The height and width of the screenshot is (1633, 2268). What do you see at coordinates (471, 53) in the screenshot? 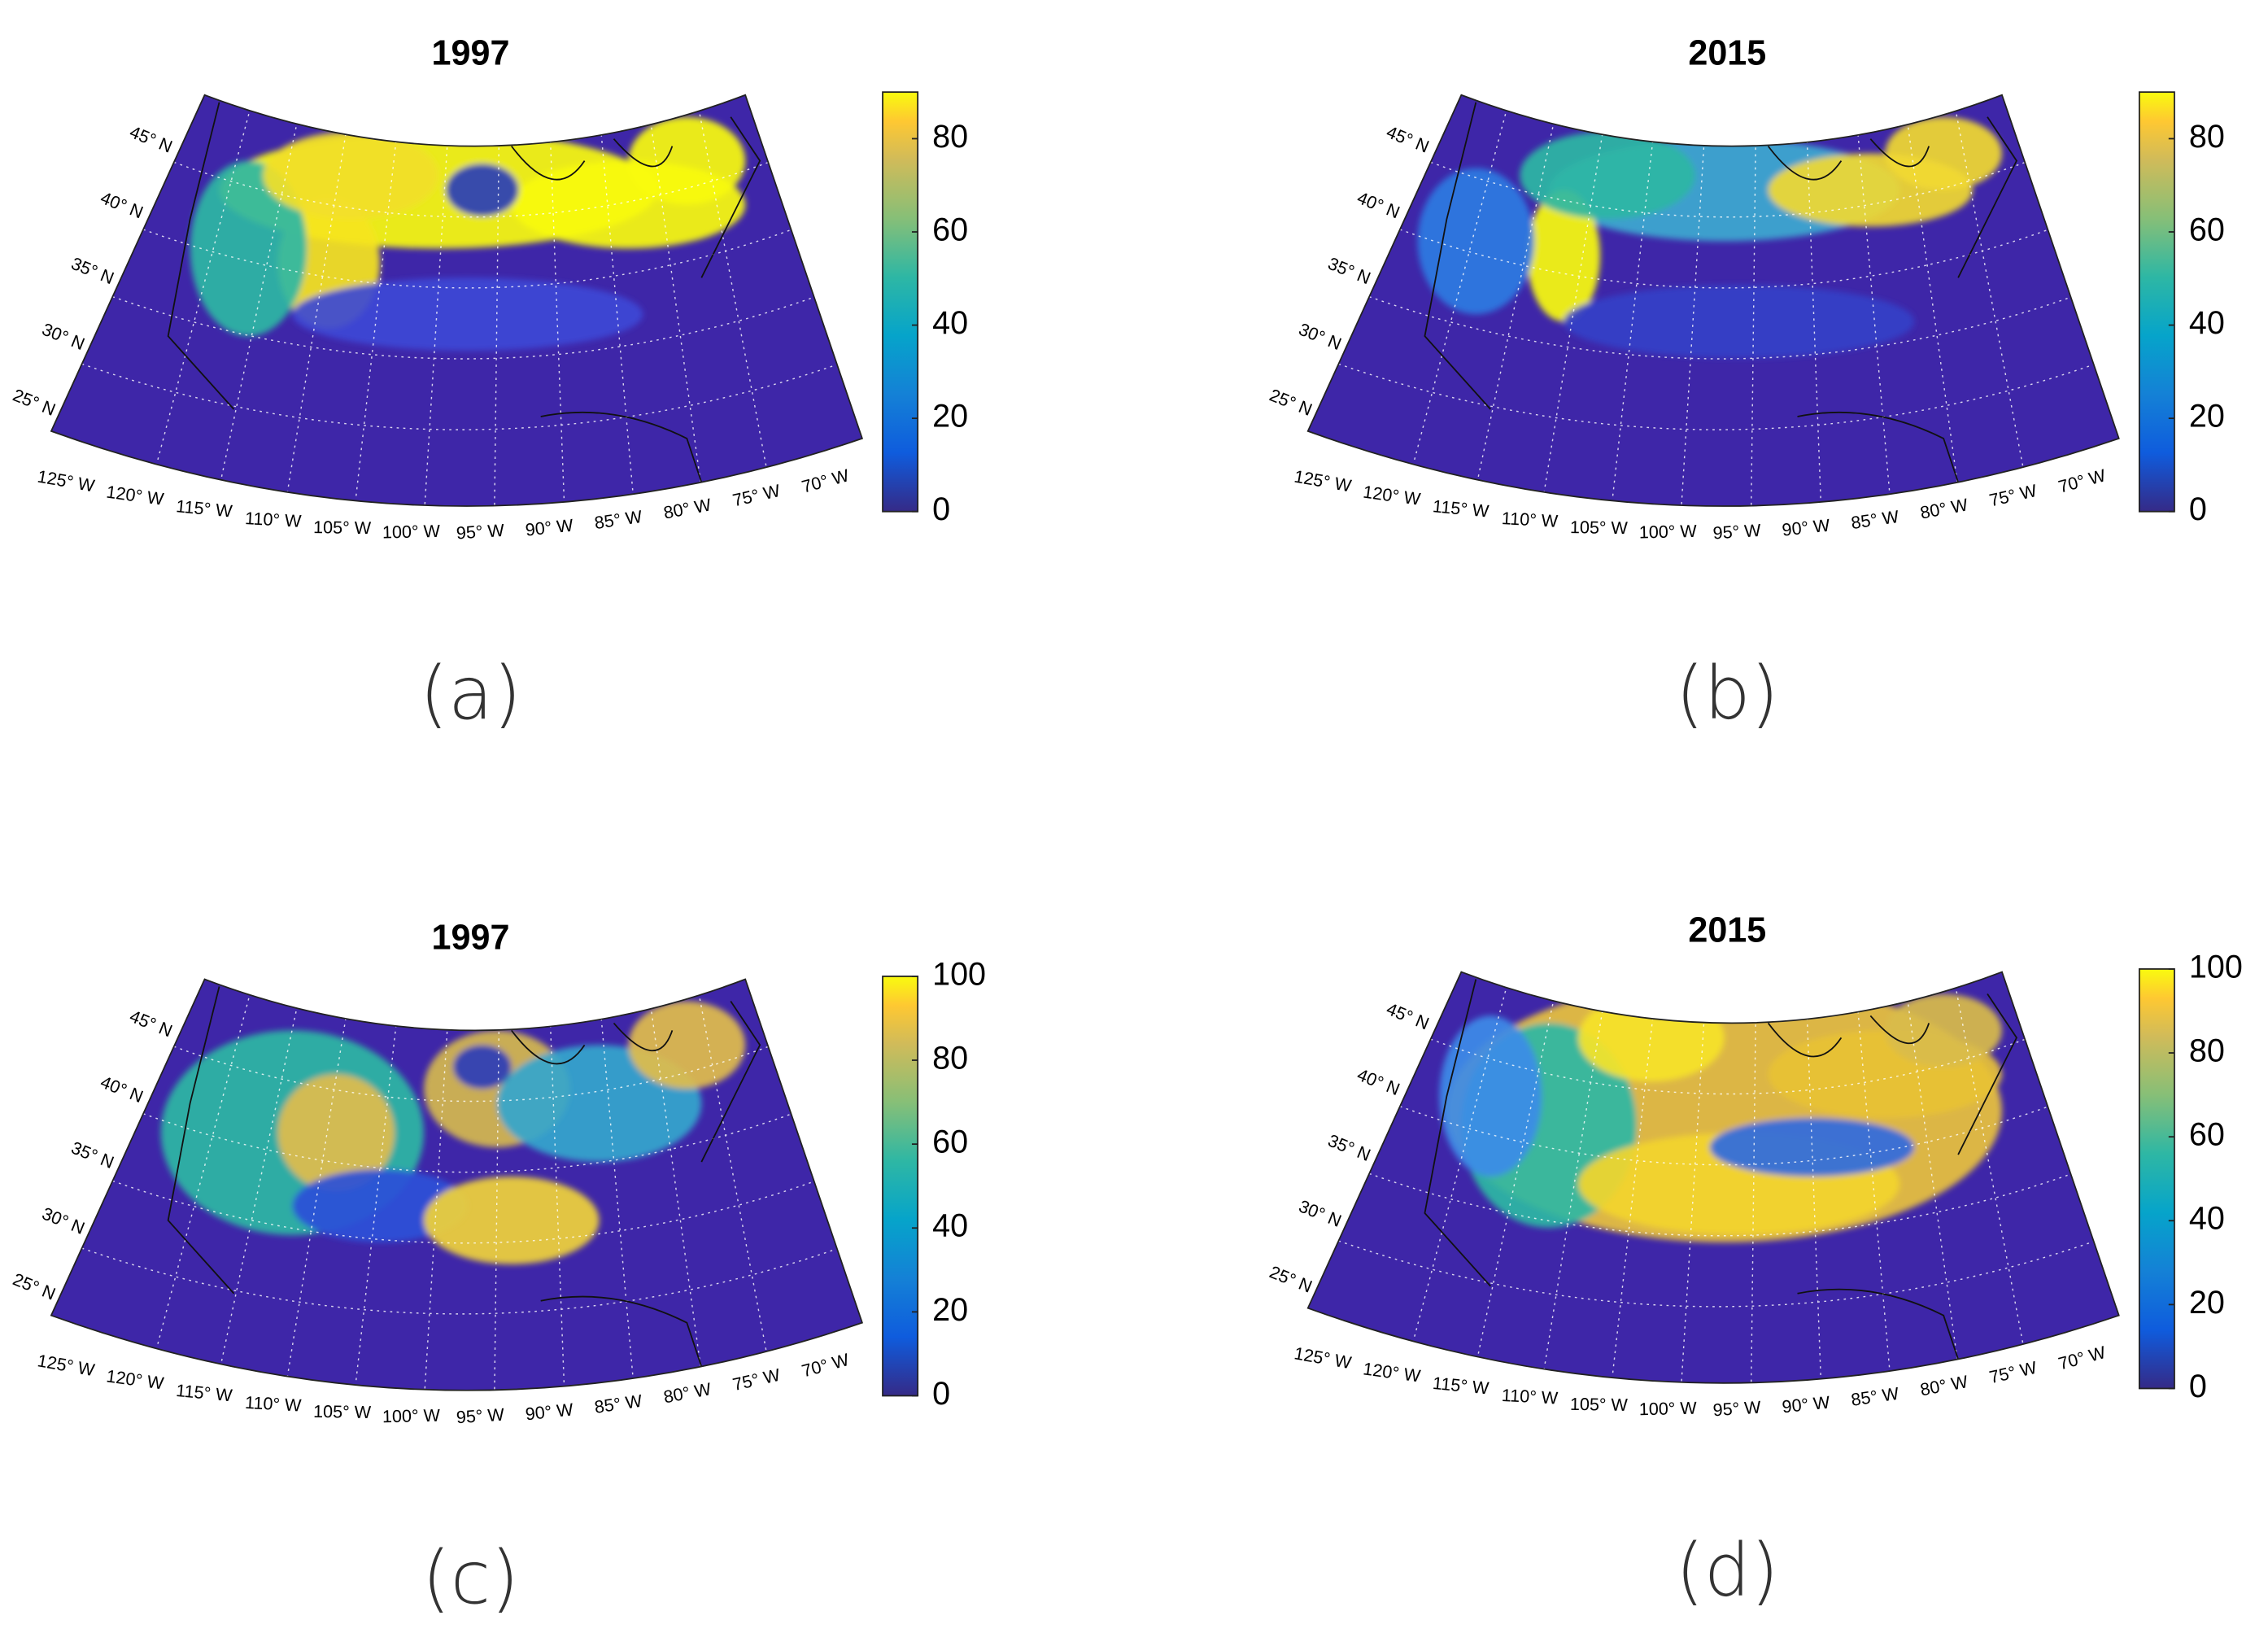
I see `panel-title: 1997` at bounding box center [471, 53].